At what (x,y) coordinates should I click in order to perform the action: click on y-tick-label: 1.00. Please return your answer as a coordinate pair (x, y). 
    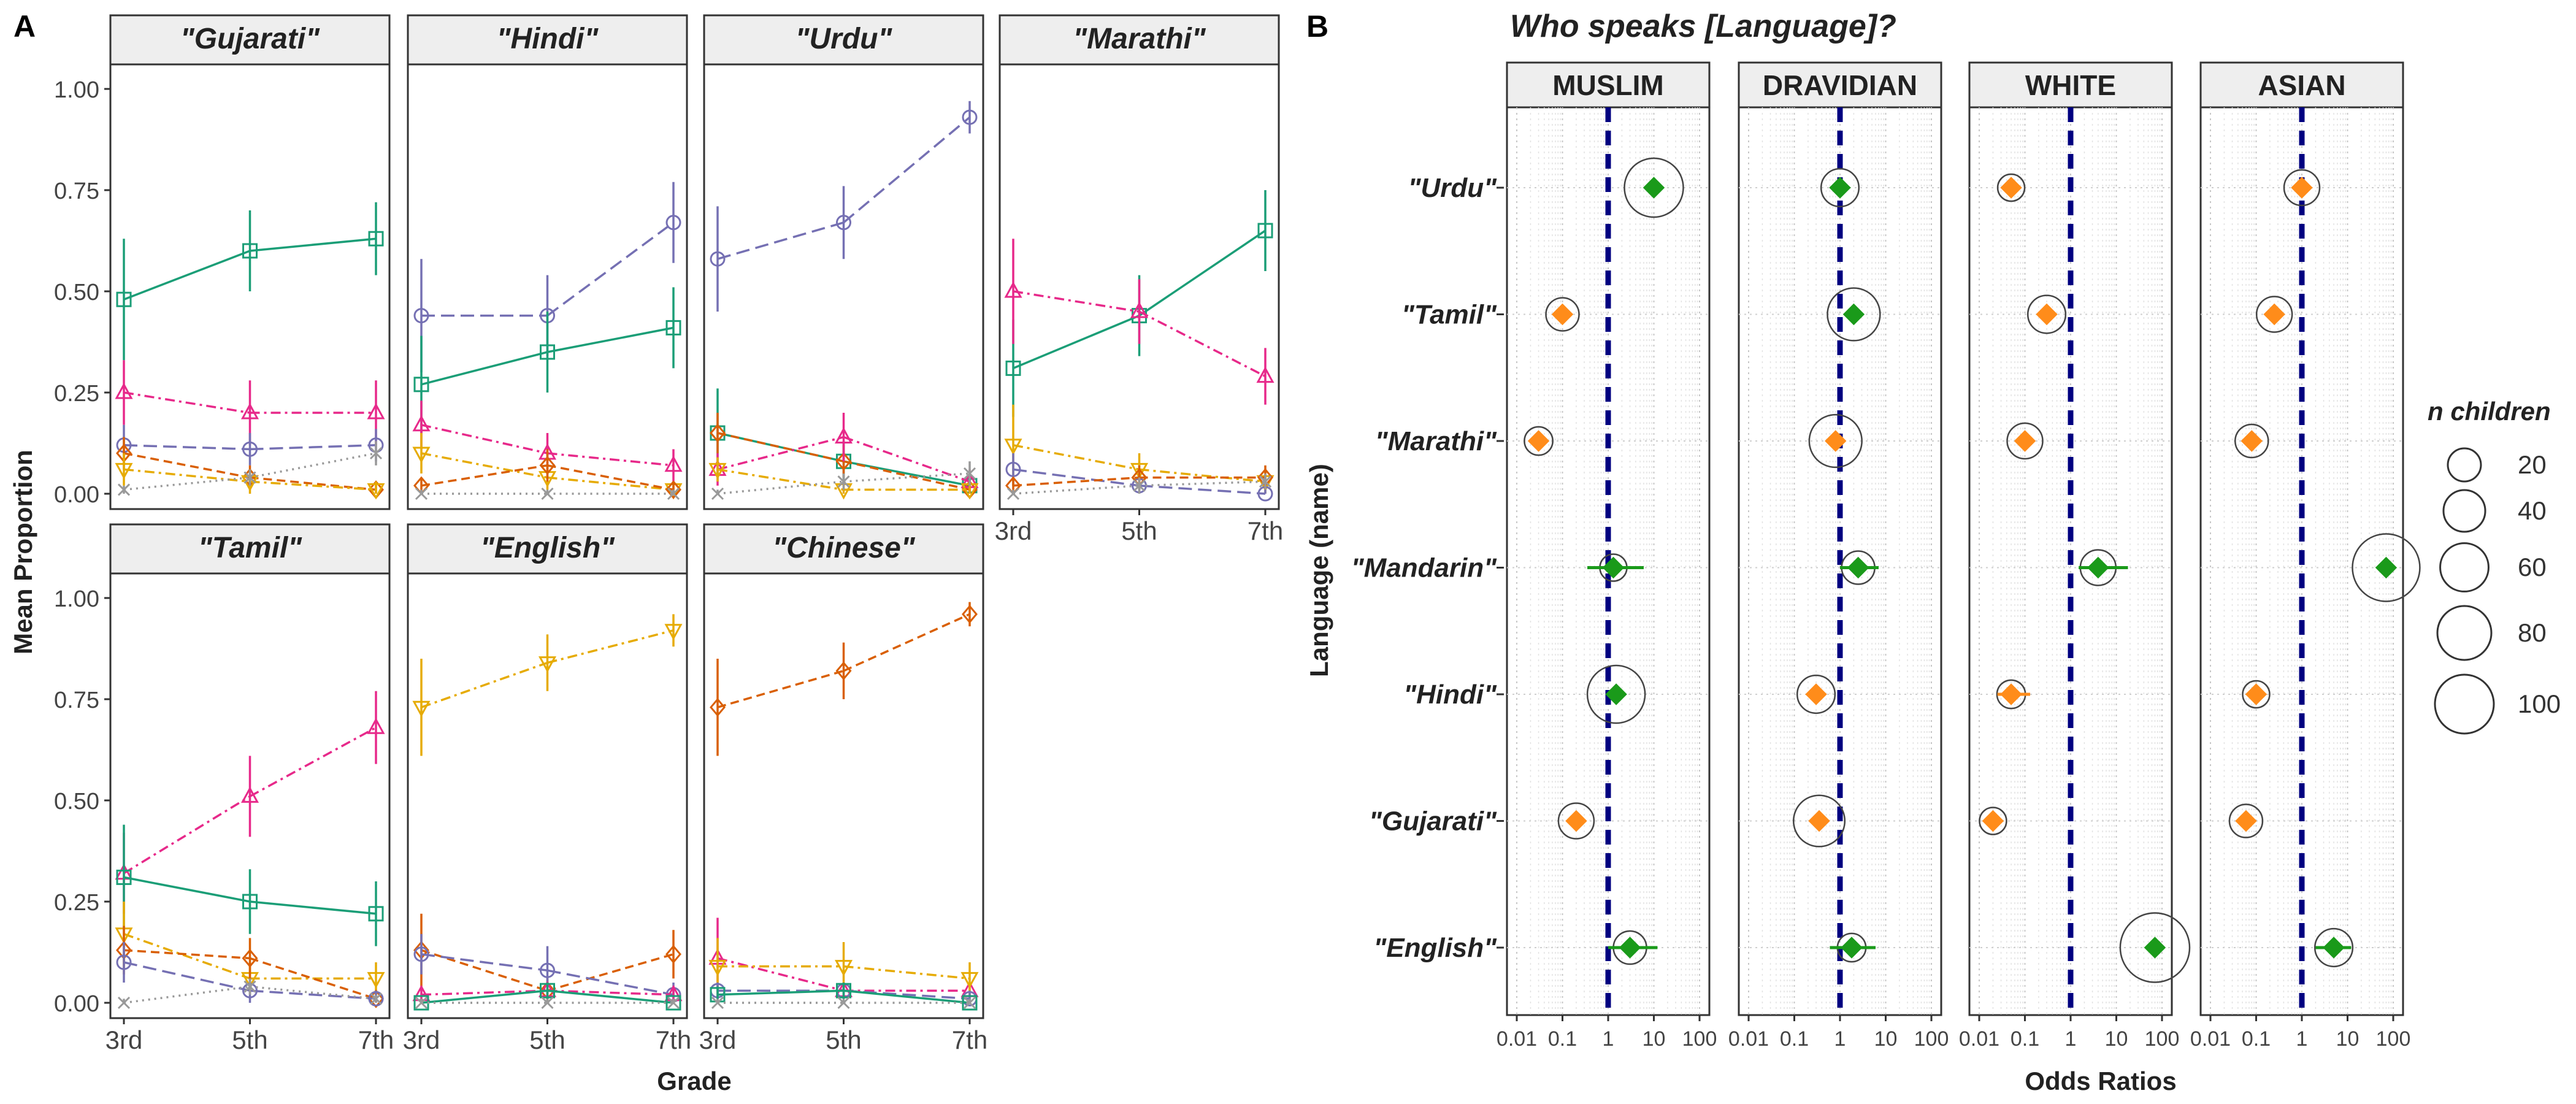
    Looking at the image, I should click on (76, 599).